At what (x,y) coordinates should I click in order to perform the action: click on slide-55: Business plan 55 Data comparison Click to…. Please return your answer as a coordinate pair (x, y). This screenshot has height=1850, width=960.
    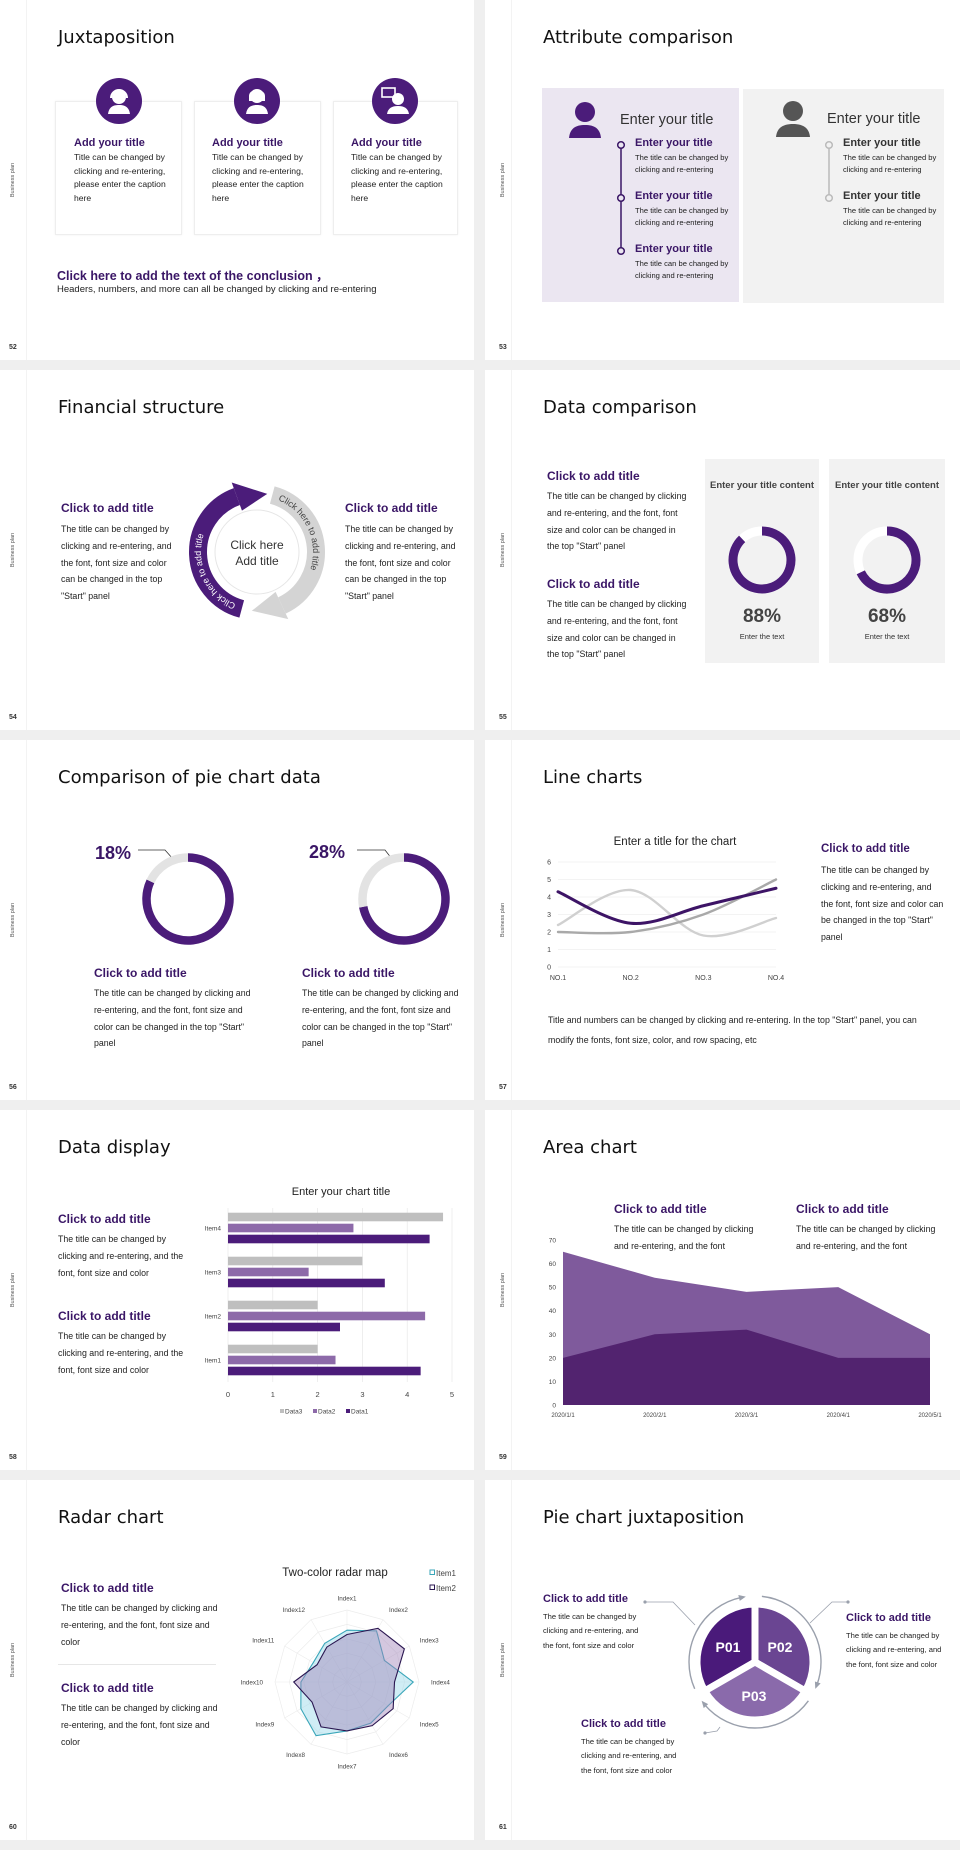
    Looking at the image, I should click on (720, 550).